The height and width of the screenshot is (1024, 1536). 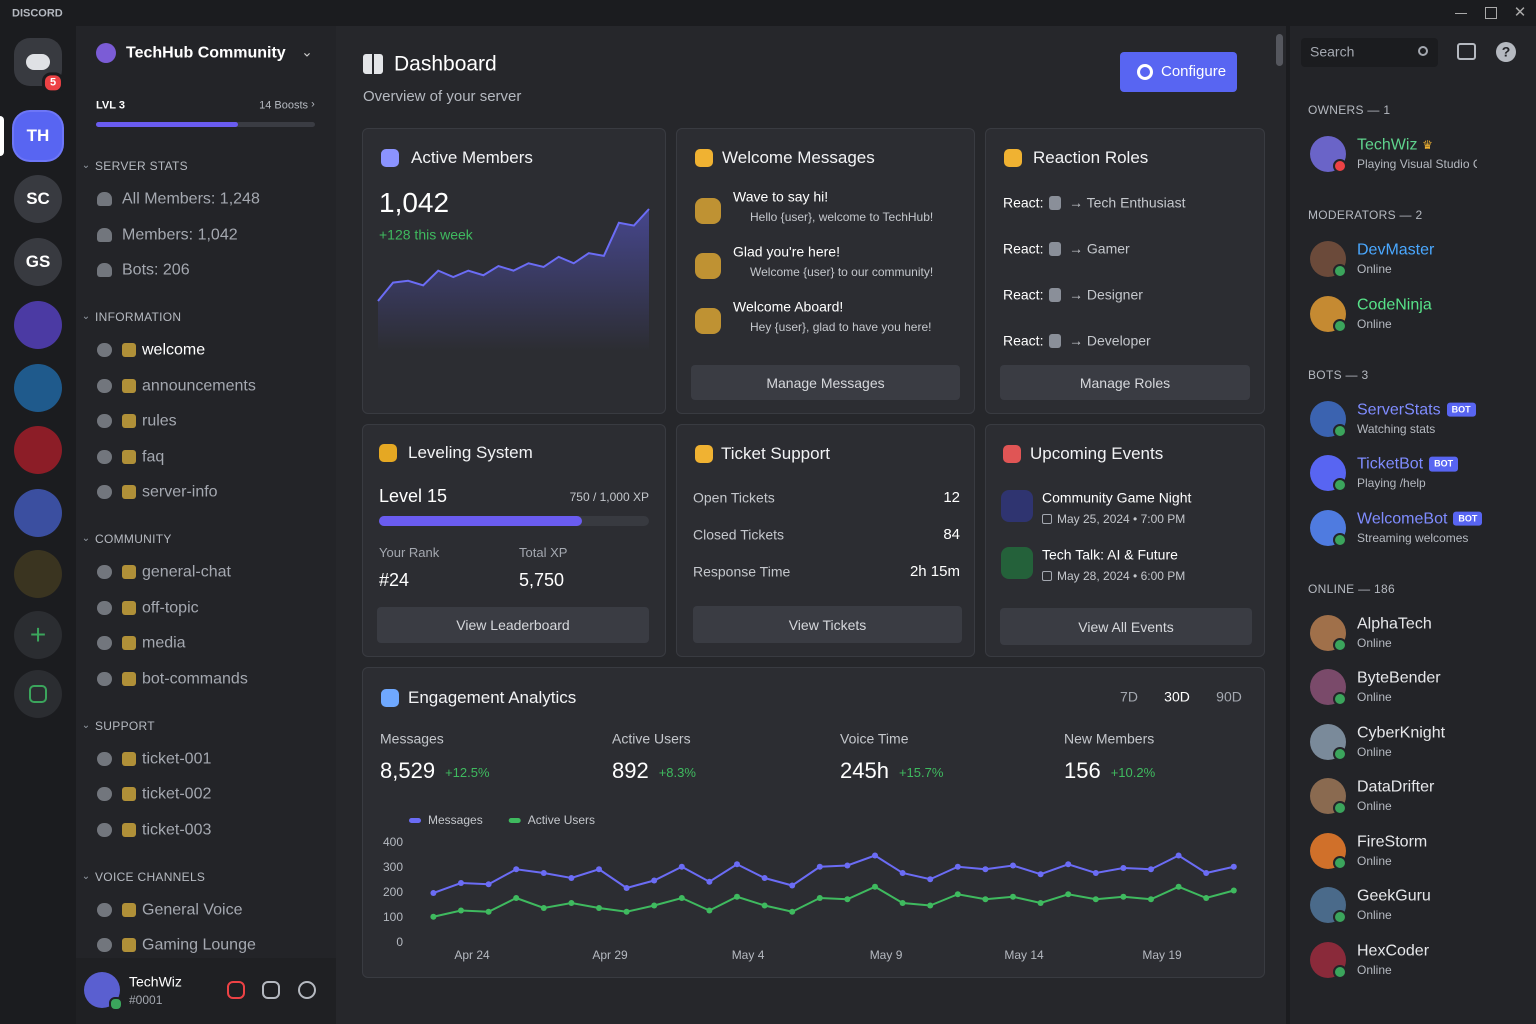 What do you see at coordinates (1106, 294) in the screenshot?
I see `role-name: → Designer` at bounding box center [1106, 294].